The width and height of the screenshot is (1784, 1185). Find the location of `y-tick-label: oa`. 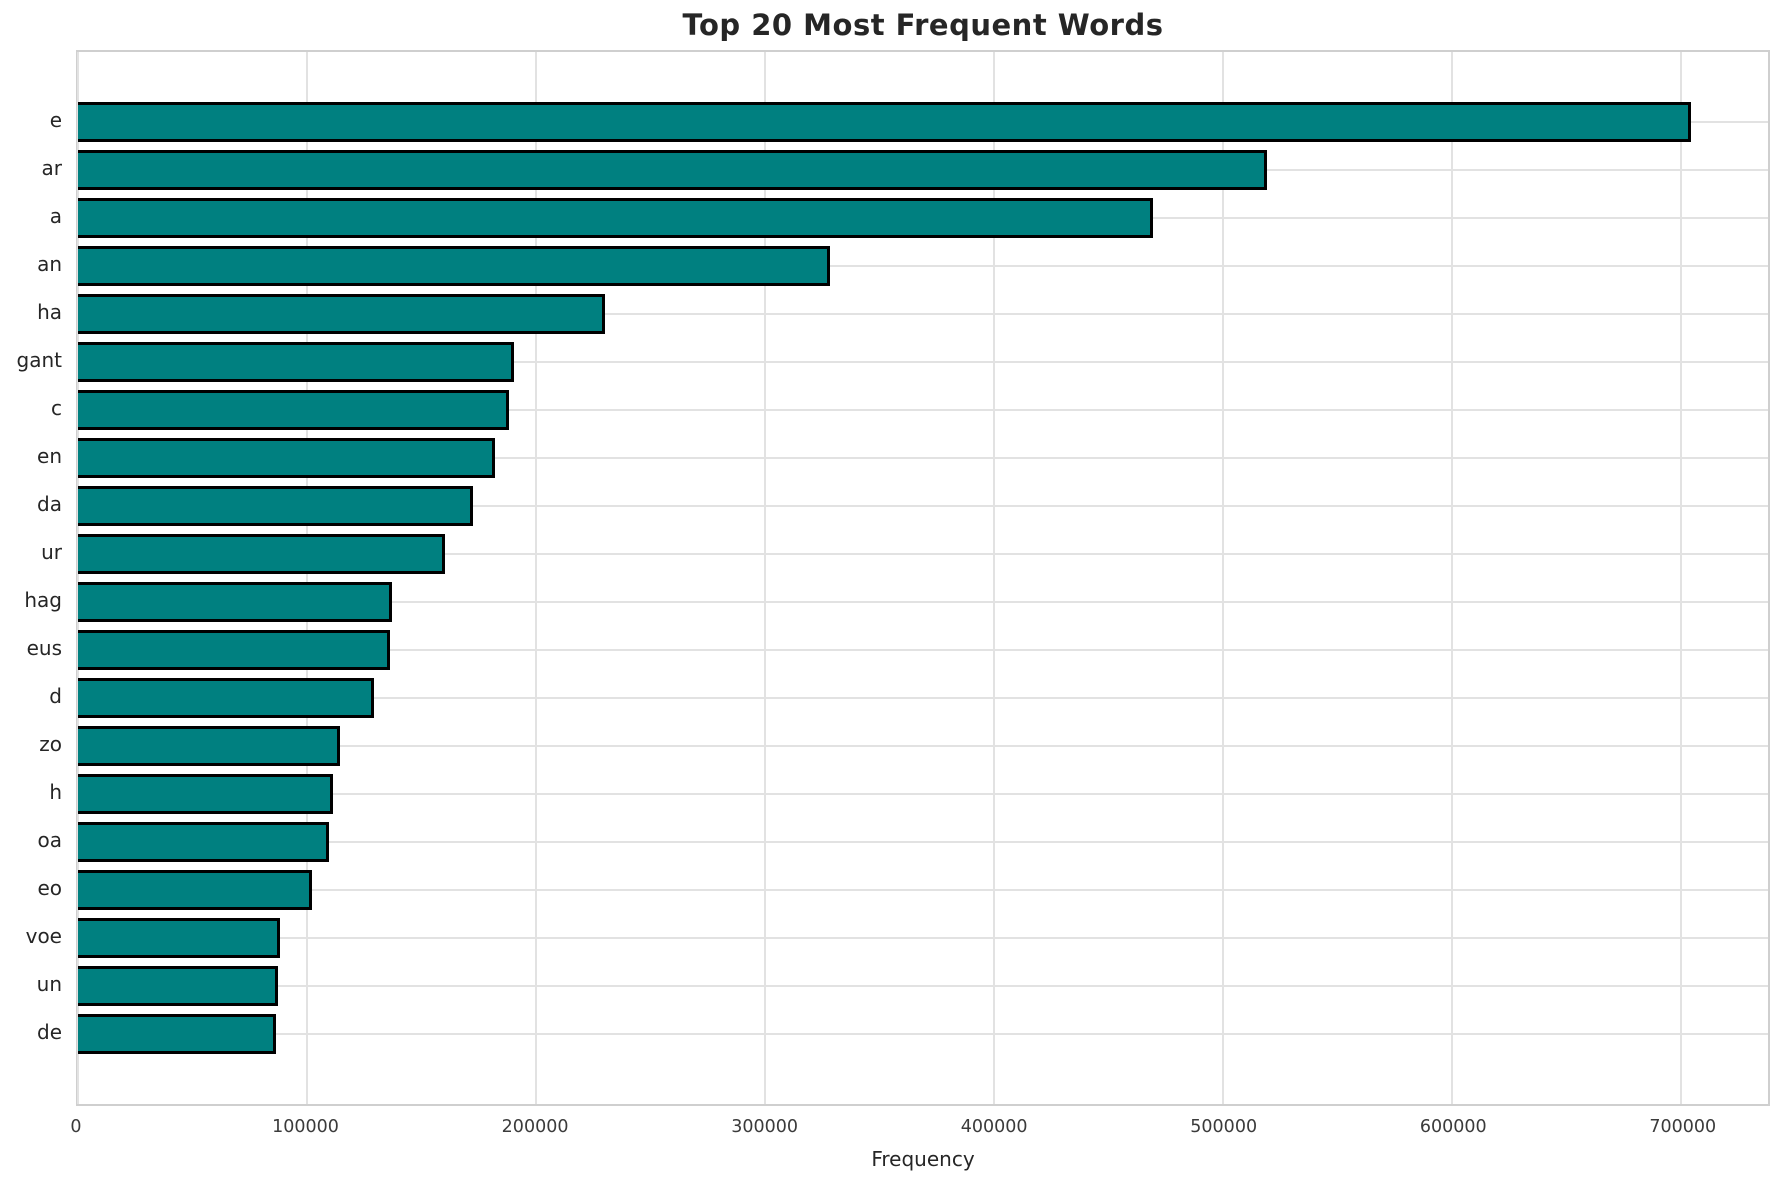

y-tick-label: oa is located at coordinates (50, 840).